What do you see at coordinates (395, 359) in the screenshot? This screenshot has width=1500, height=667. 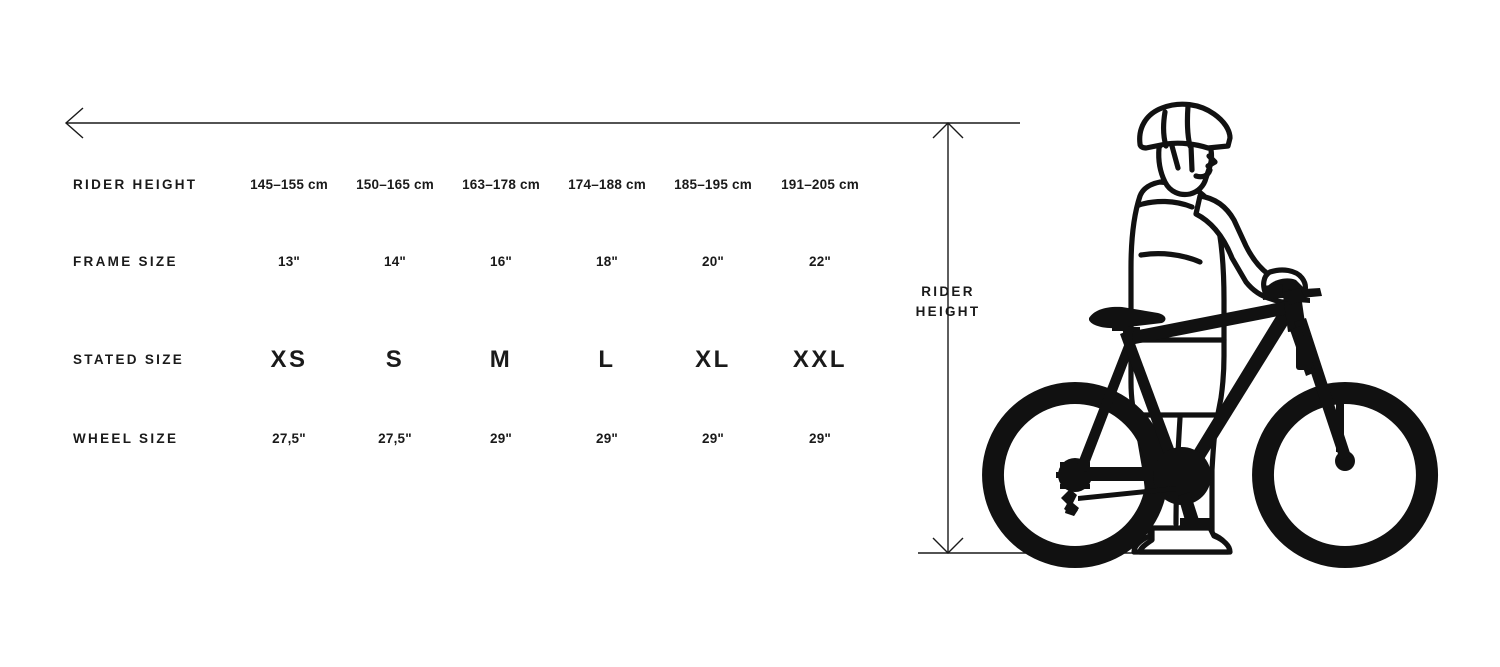 I see `cell-stated-size-2: S` at bounding box center [395, 359].